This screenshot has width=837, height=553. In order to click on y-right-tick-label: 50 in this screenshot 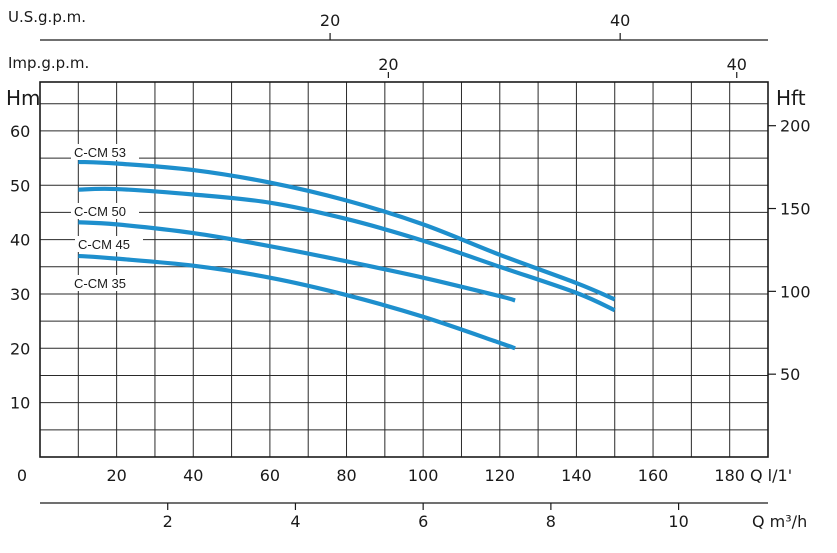, I will do `click(790, 374)`.